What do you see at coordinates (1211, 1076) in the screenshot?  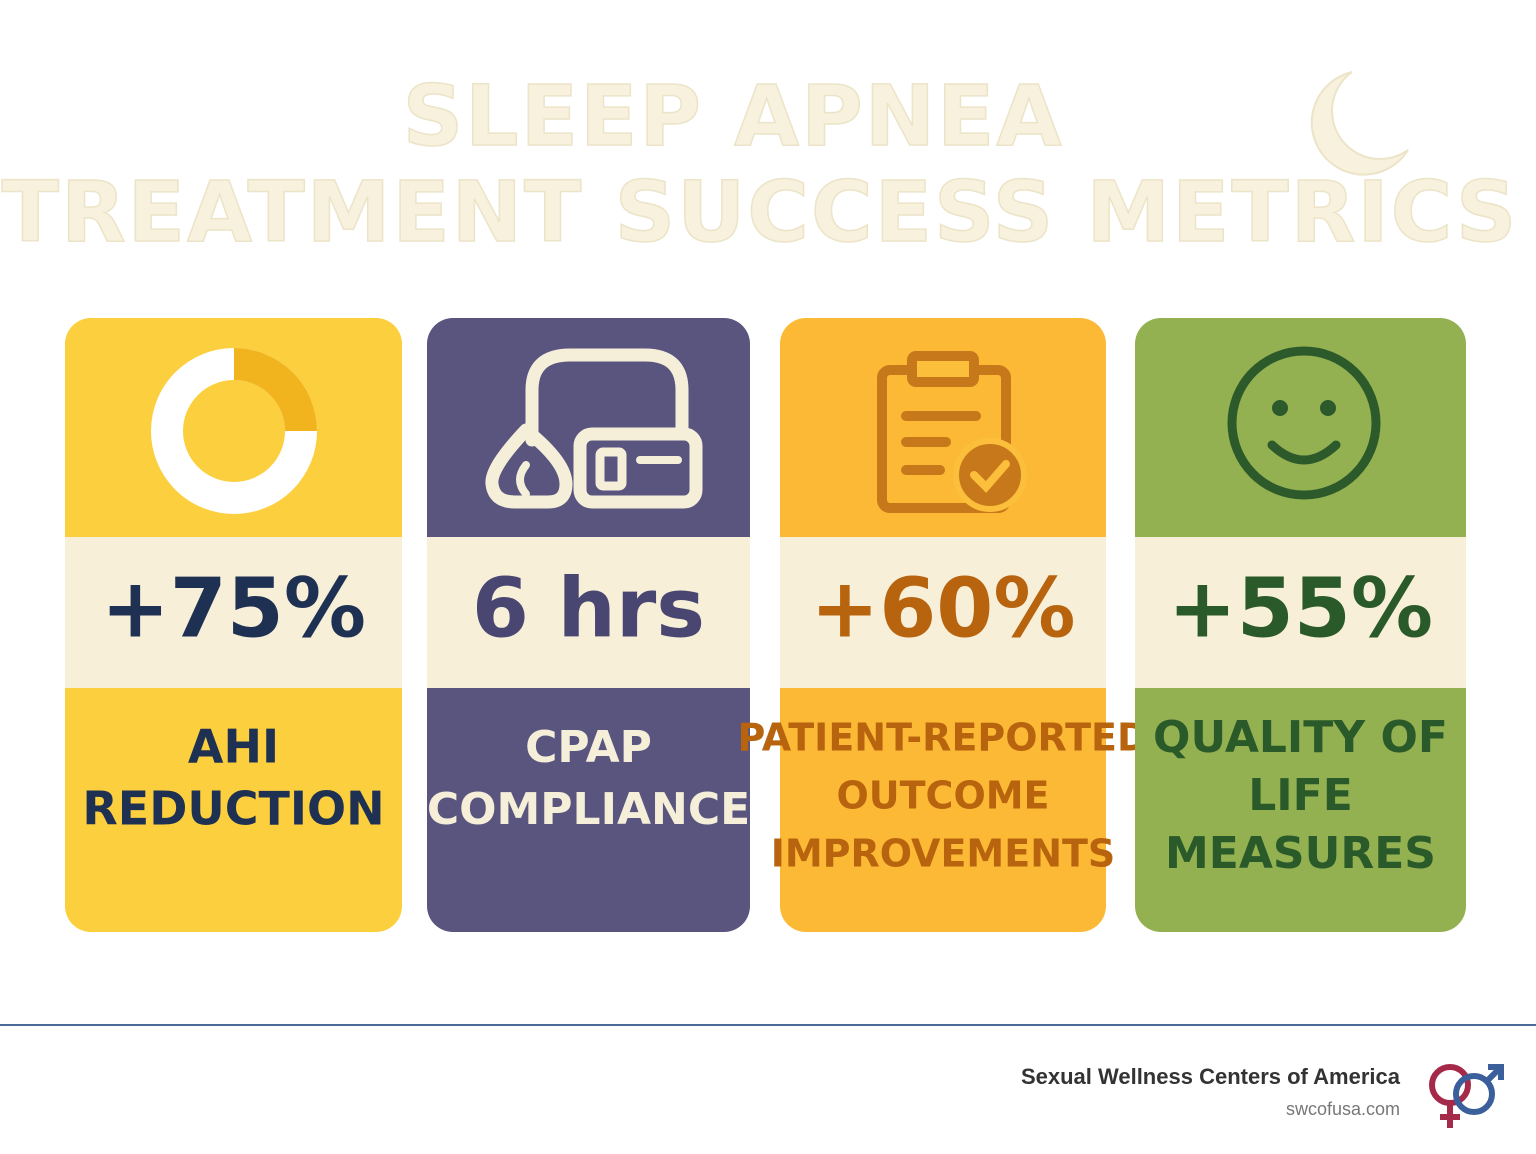 I see `brand: Sexual Wellness Centers of America` at bounding box center [1211, 1076].